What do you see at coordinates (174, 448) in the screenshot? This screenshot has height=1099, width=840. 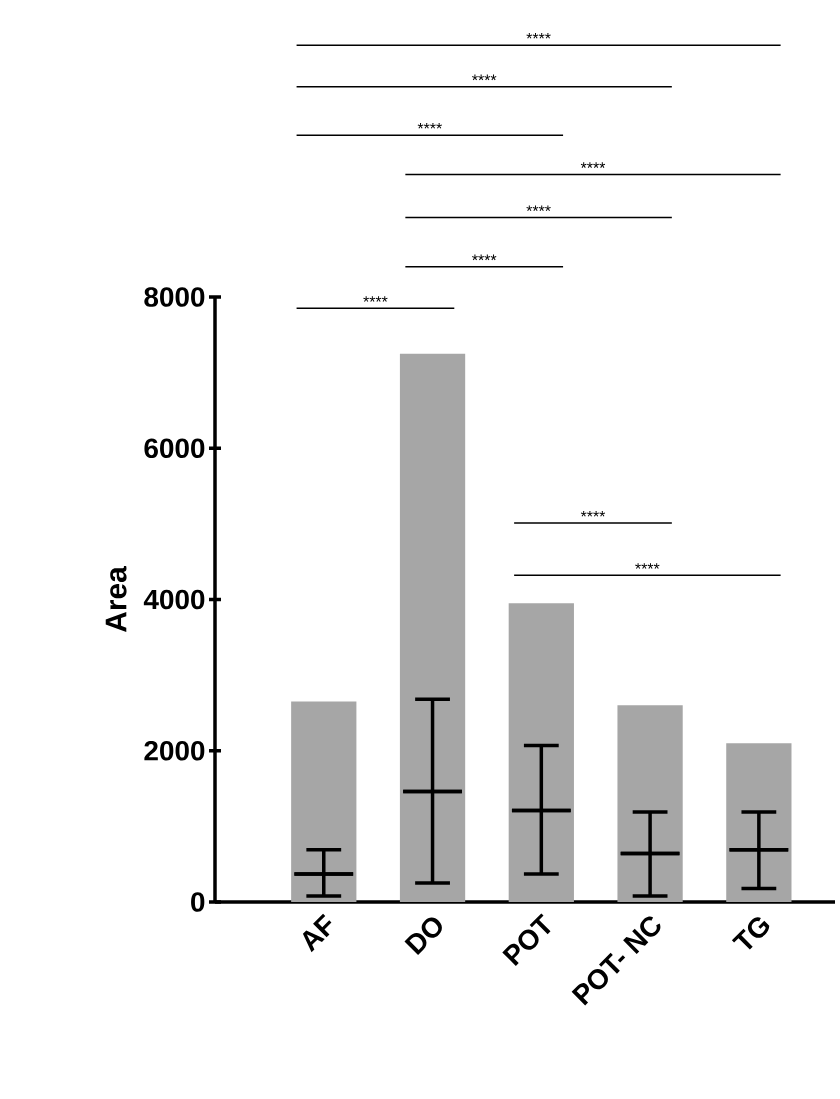 I see `y-tick-label: 6000` at bounding box center [174, 448].